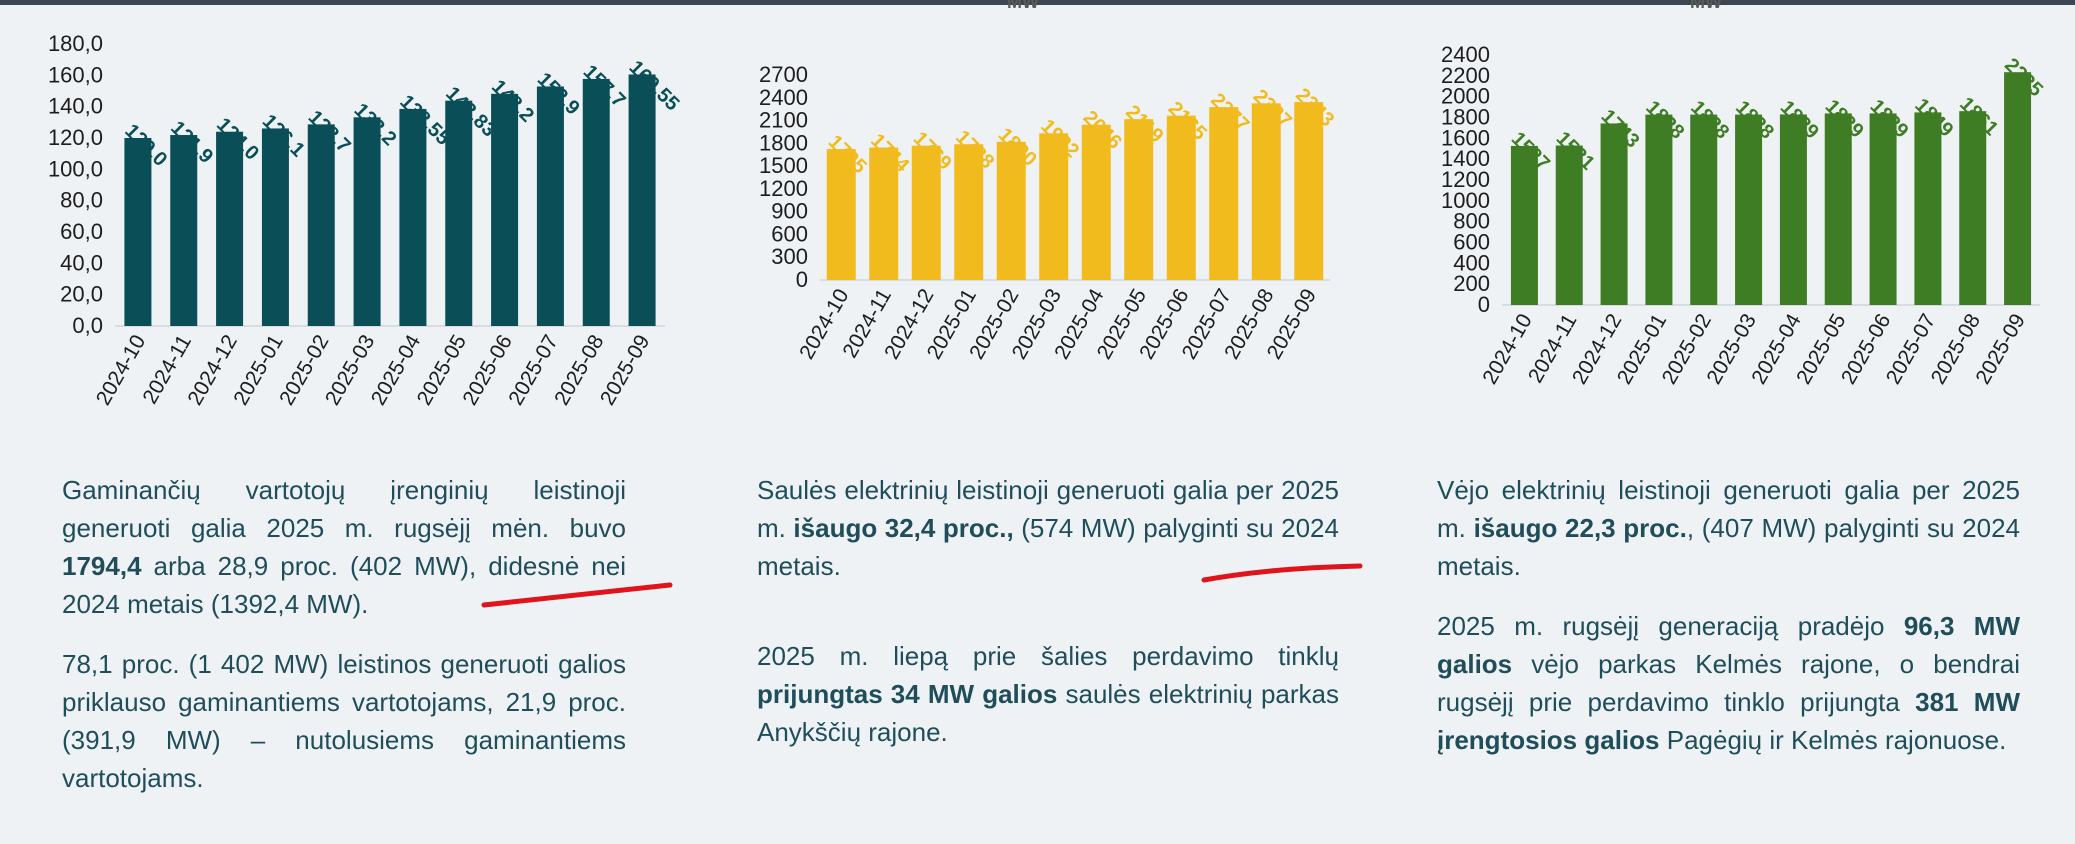 This screenshot has height=844, width=2075. I want to click on y-tick-label: 160,0, so click(75, 74).